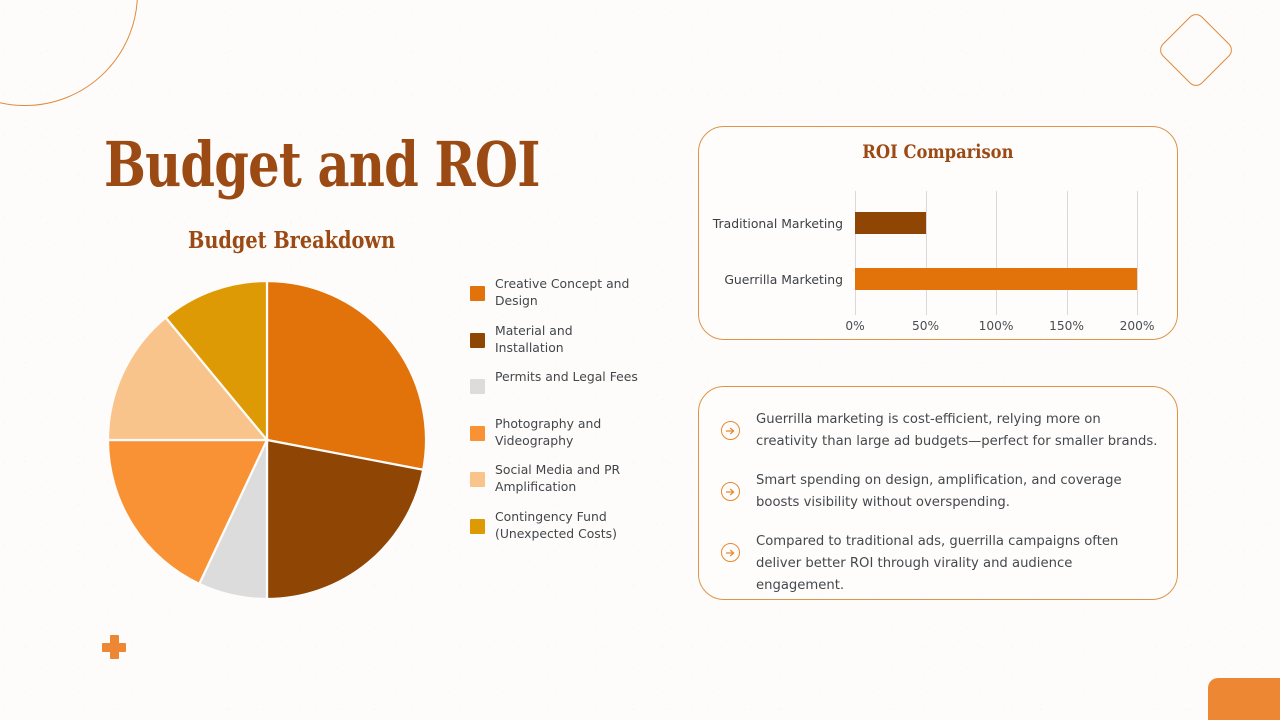 Image resolution: width=1280 pixels, height=720 pixels. Describe the element at coordinates (925, 326) in the screenshot. I see `x-axis-tick-label: 50%` at that location.